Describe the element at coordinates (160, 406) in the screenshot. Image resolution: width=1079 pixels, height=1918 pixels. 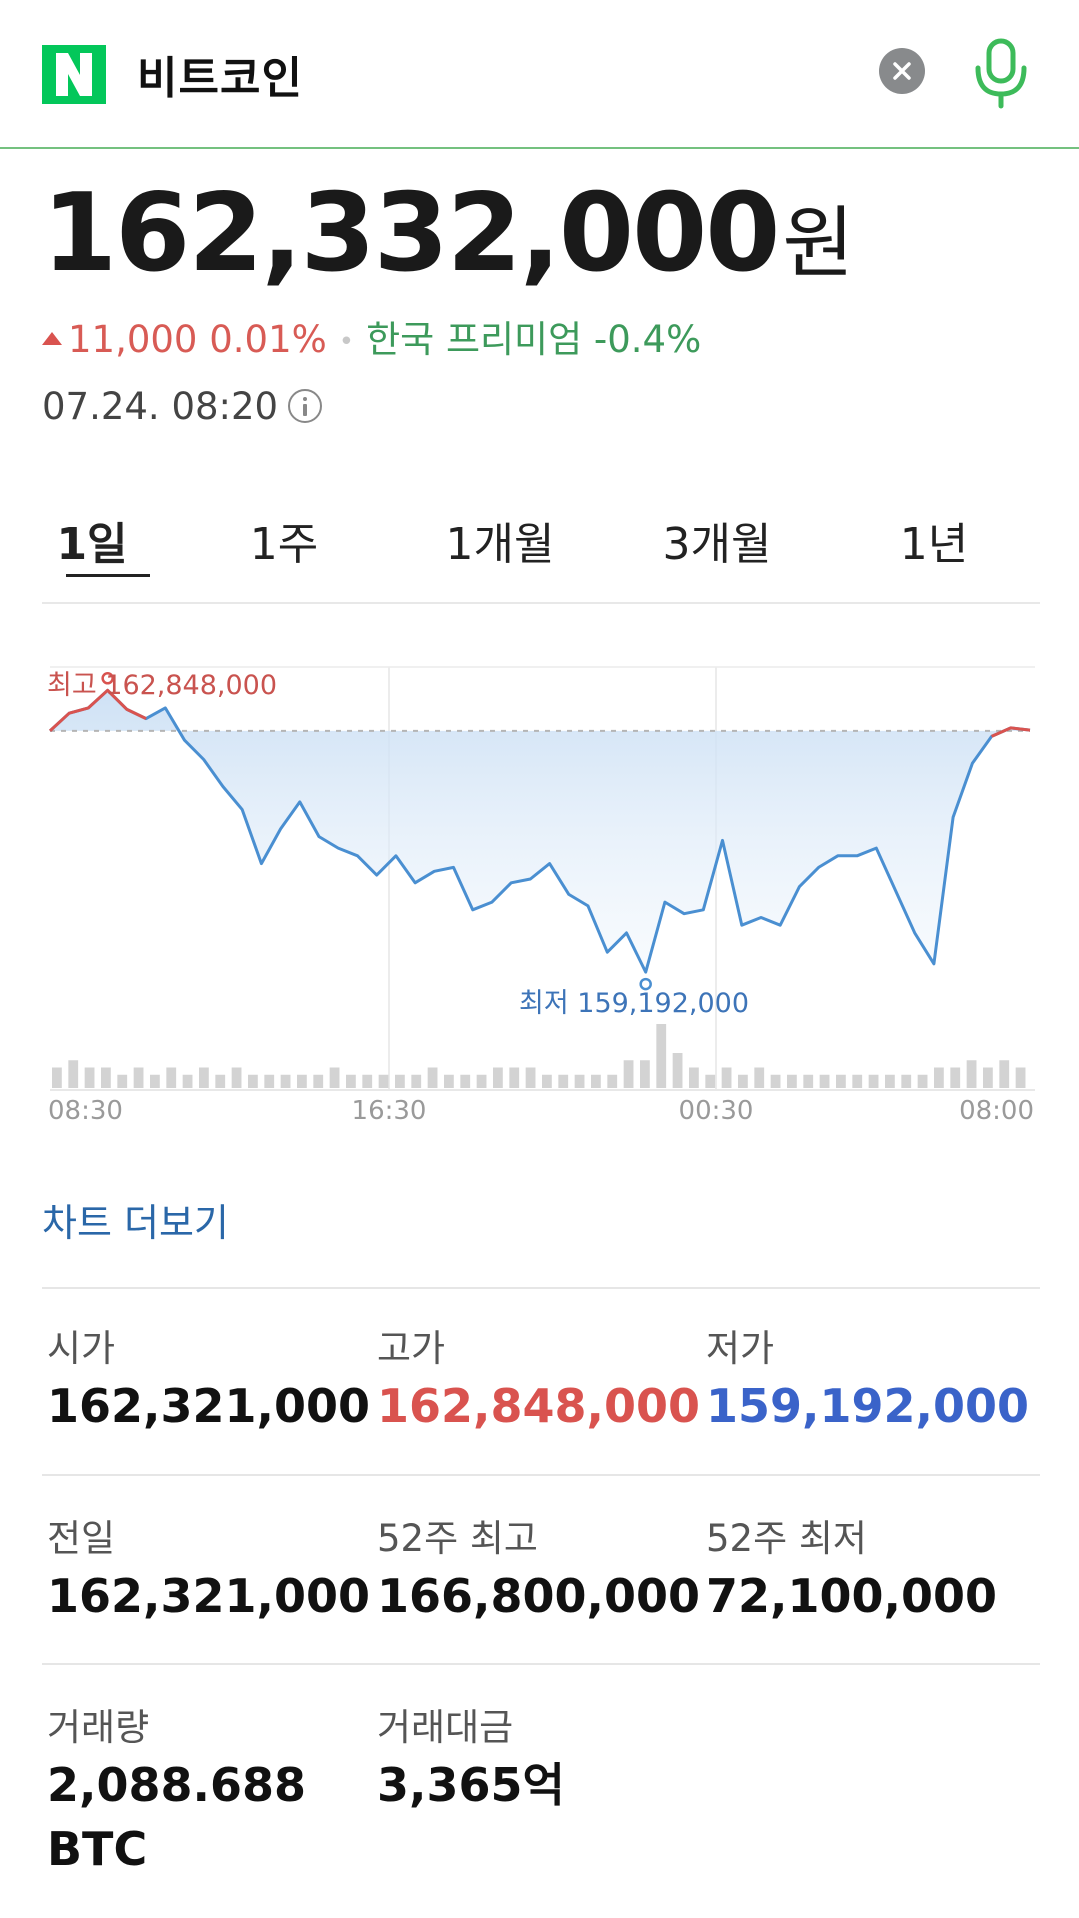
I see `price-timestamp: 07.24. 08:20` at that location.